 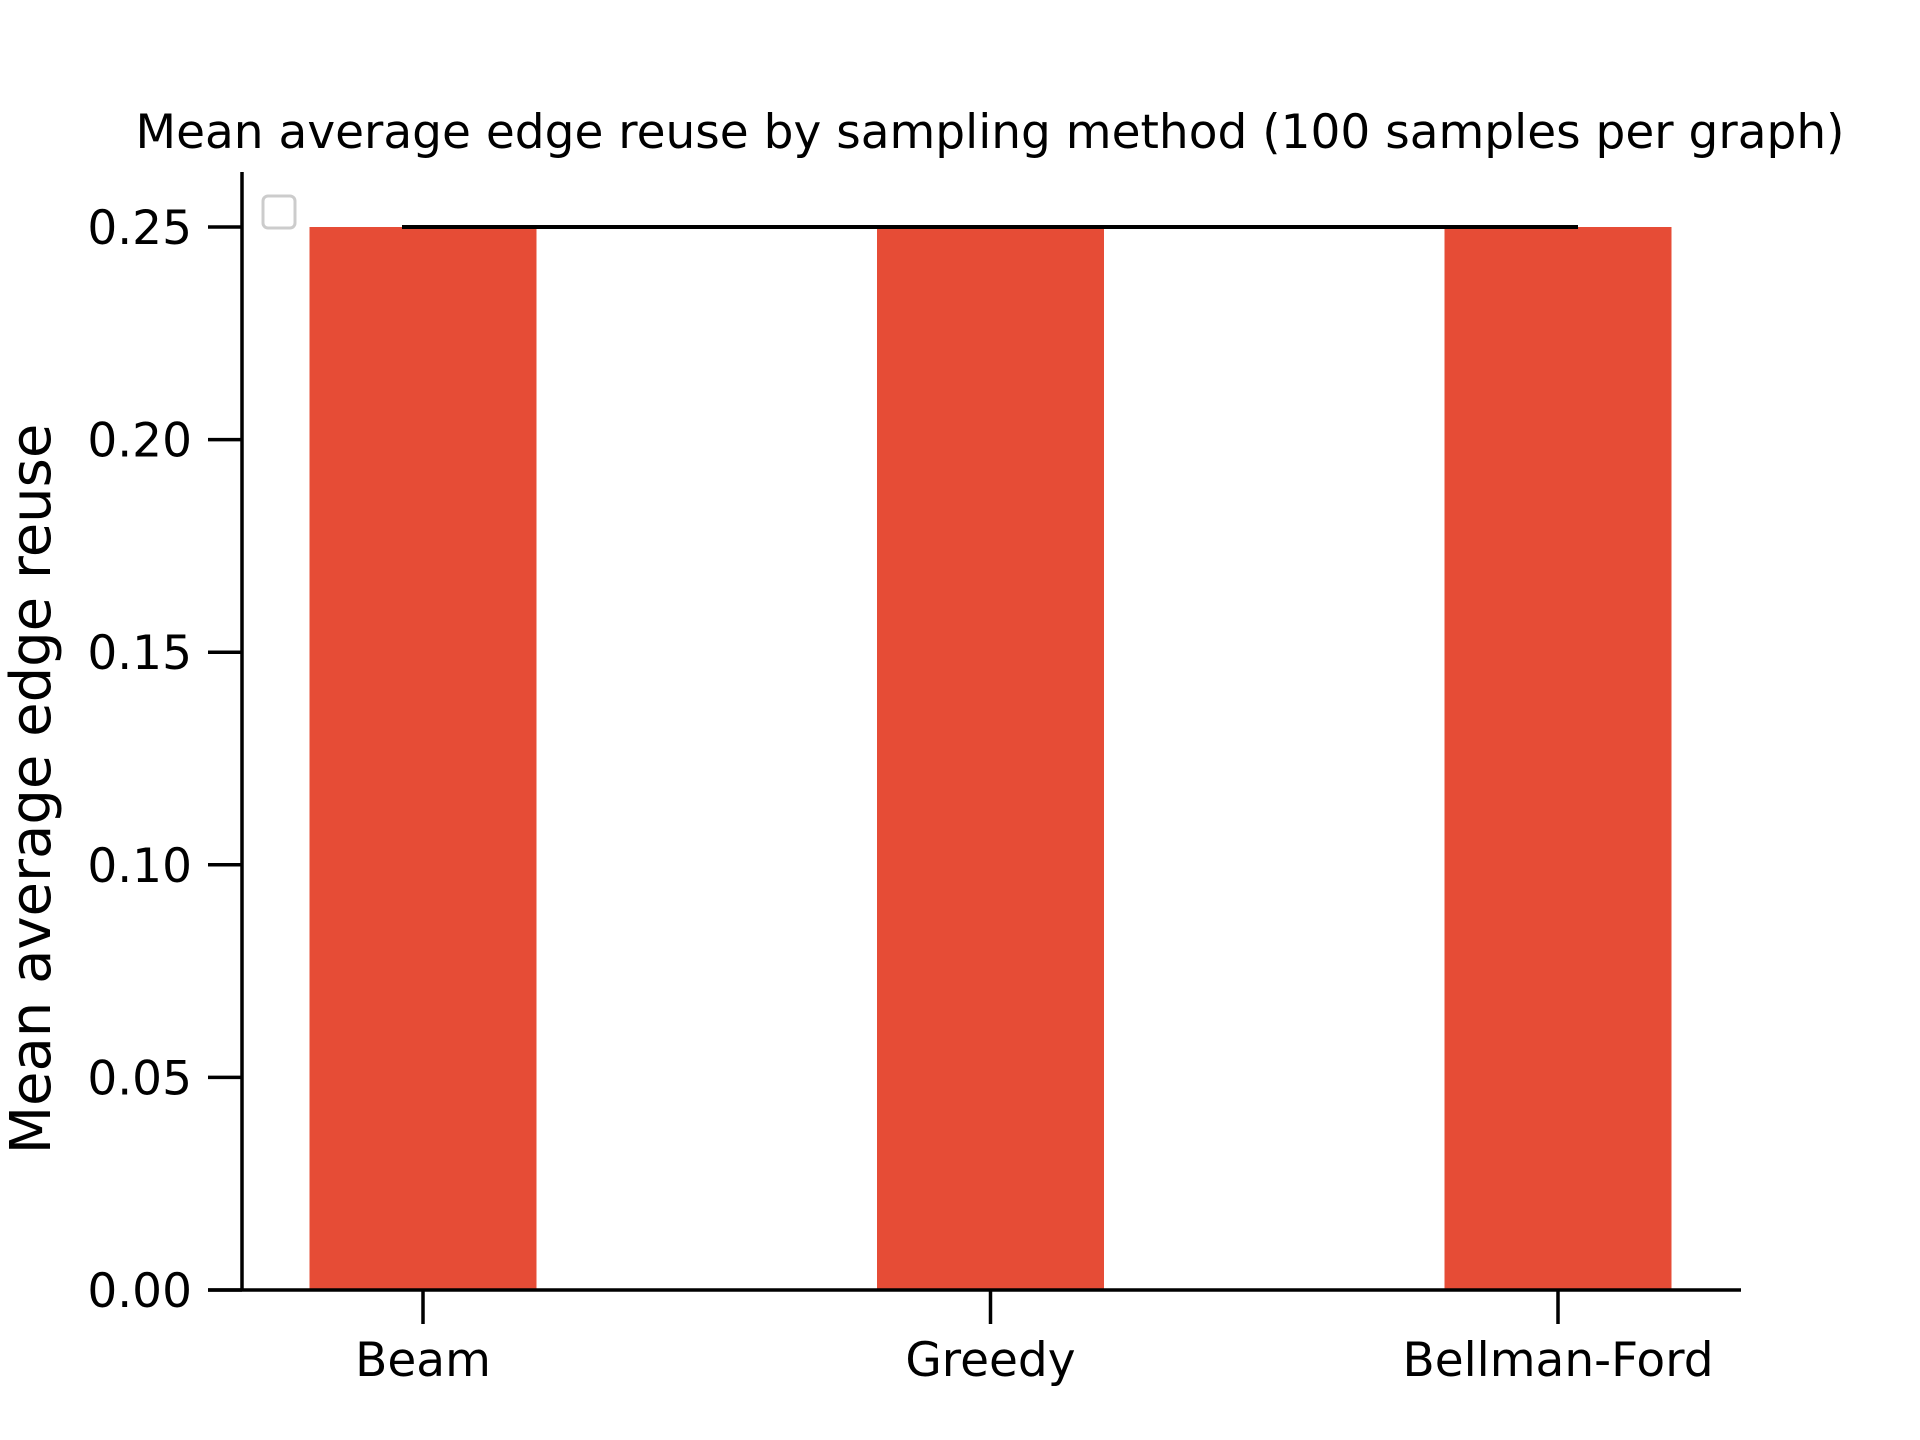 I want to click on y-tick-label: 0.05, so click(x=139, y=1078).